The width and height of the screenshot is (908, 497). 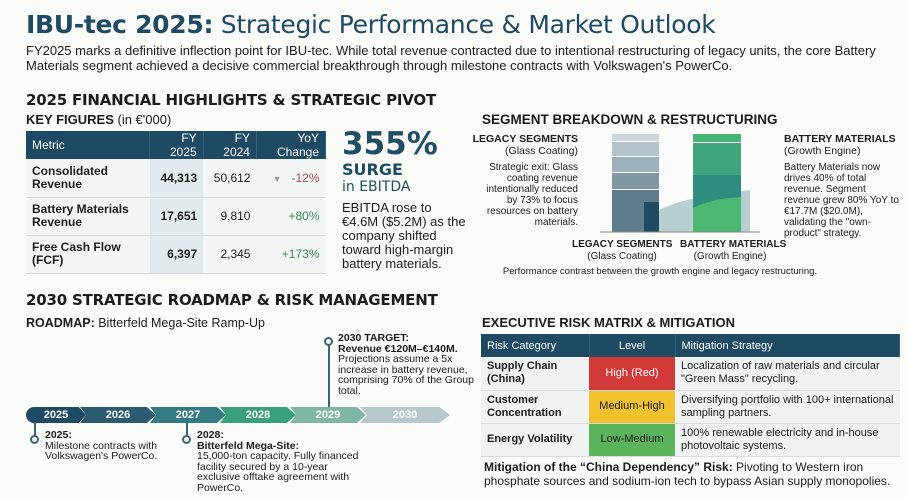 I want to click on table-row: Free Cash Flow (FCF) 6,397 2,345 +173%, so click(x=176, y=254).